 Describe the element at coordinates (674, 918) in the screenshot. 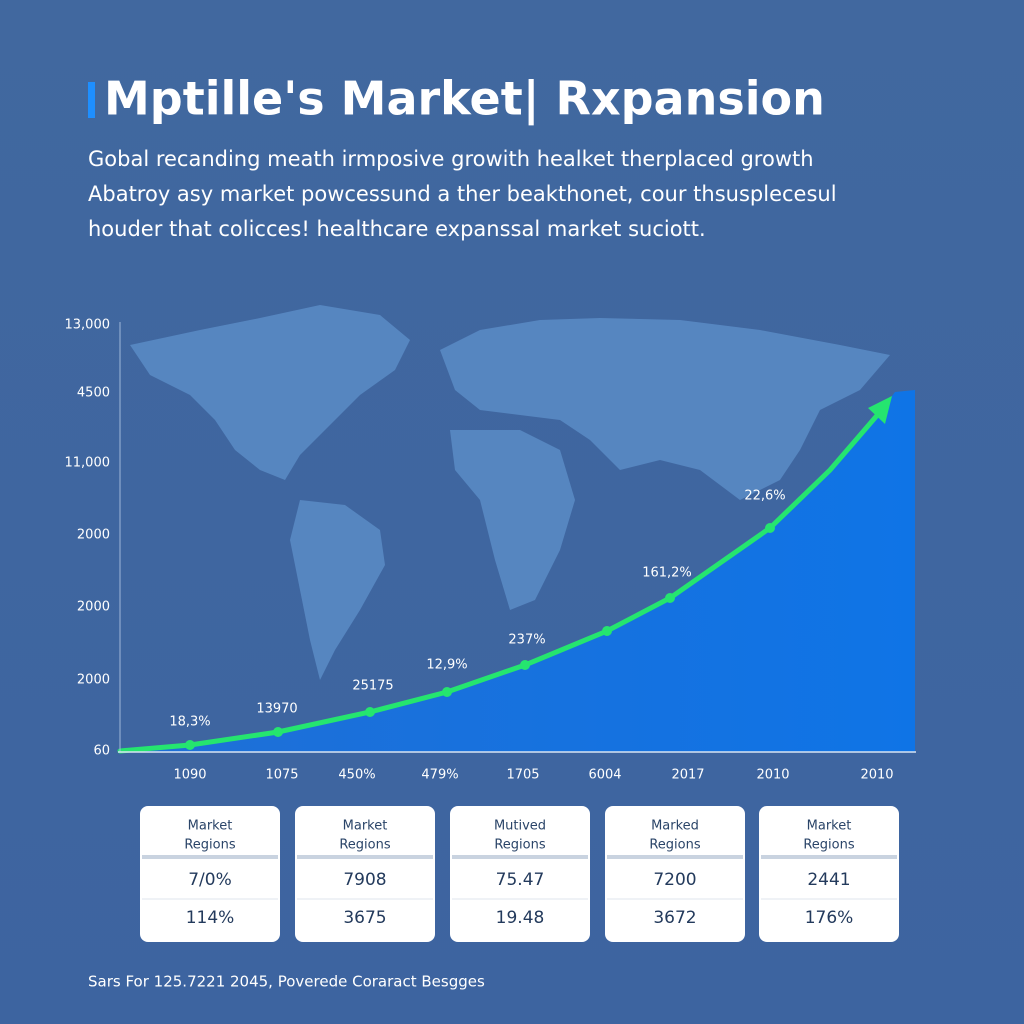

I see `card-value: 3672` at that location.